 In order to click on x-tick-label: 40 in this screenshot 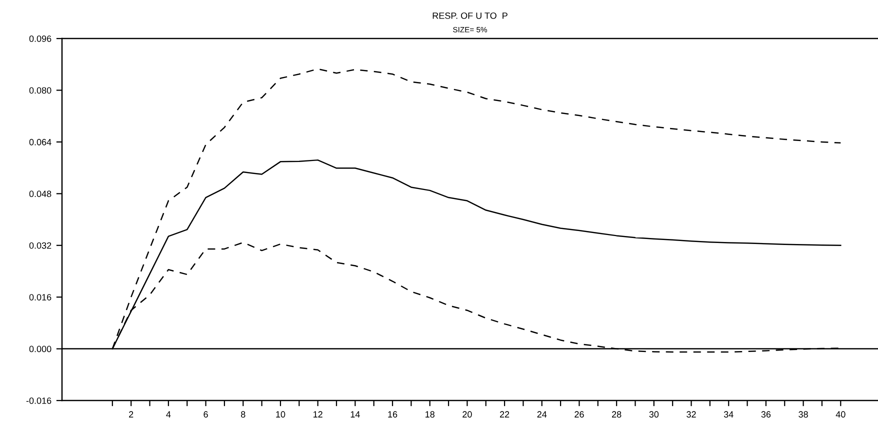, I will do `click(841, 414)`.